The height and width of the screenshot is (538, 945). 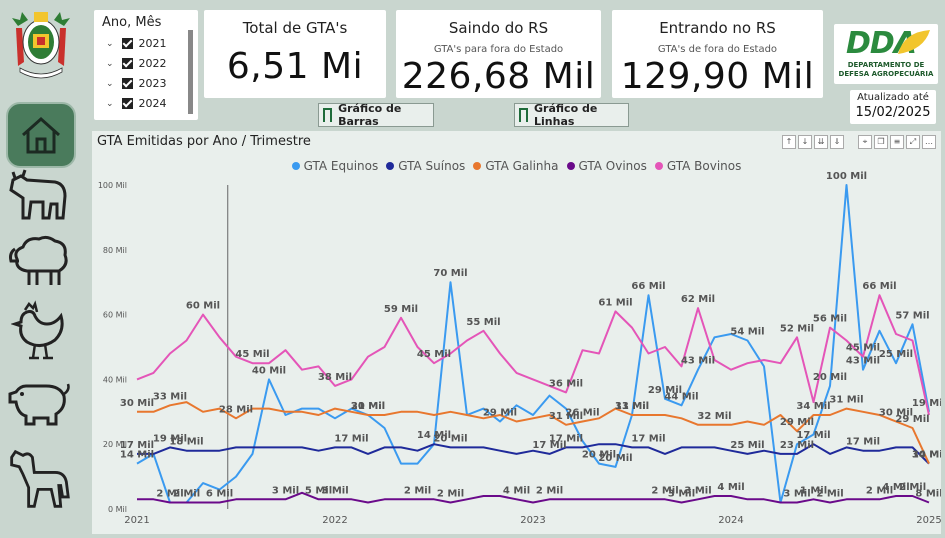 What do you see at coordinates (632, 406) in the screenshot?
I see `data-label: 13 Mil` at bounding box center [632, 406].